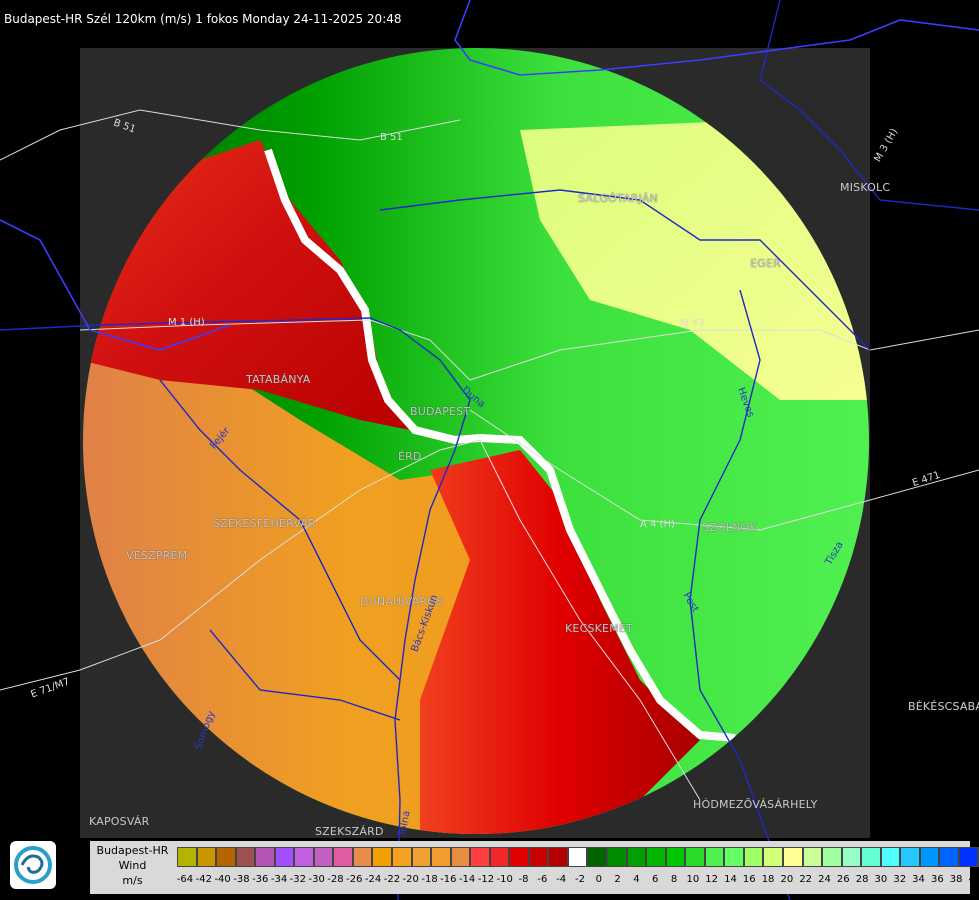  What do you see at coordinates (373, 879) in the screenshot?
I see `legend-tick: -24` at bounding box center [373, 879].